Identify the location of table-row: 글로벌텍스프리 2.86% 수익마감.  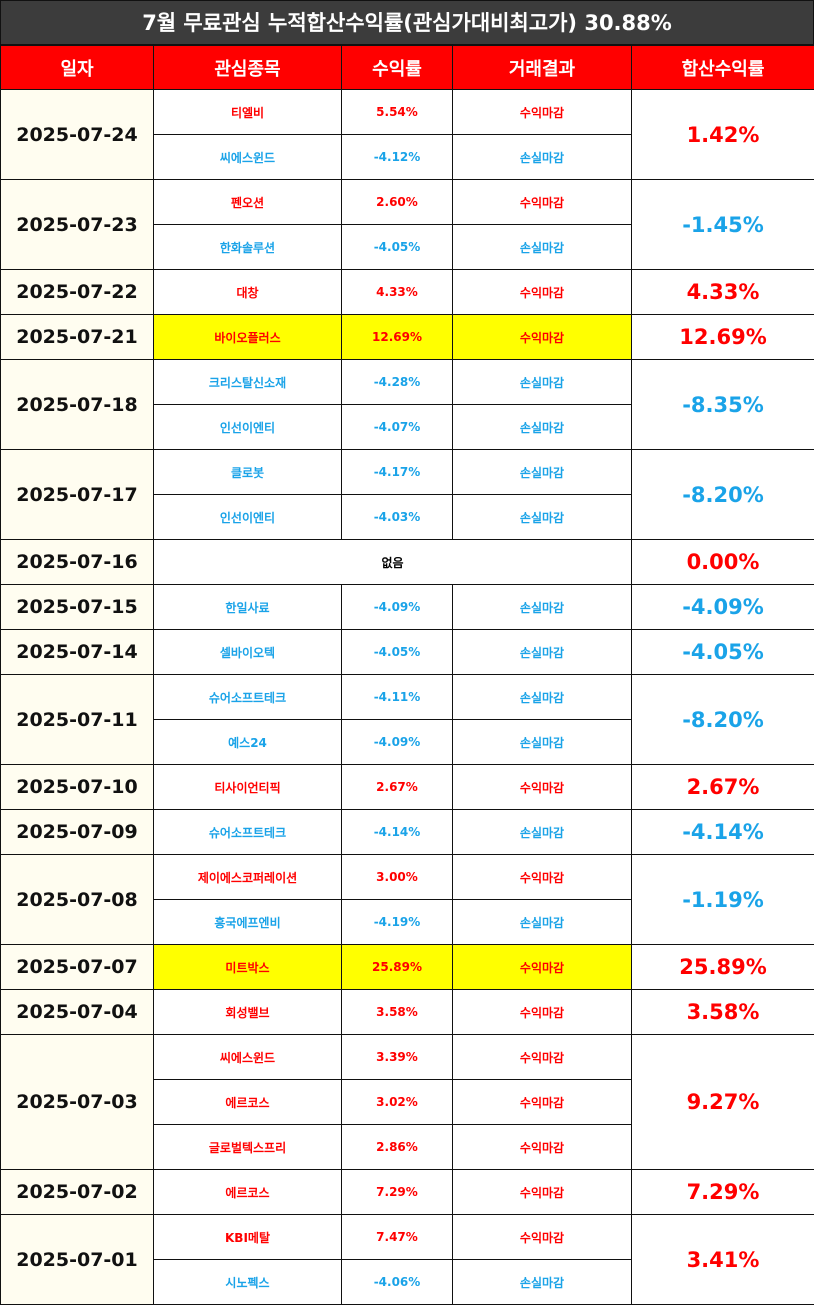
(407, 1147).